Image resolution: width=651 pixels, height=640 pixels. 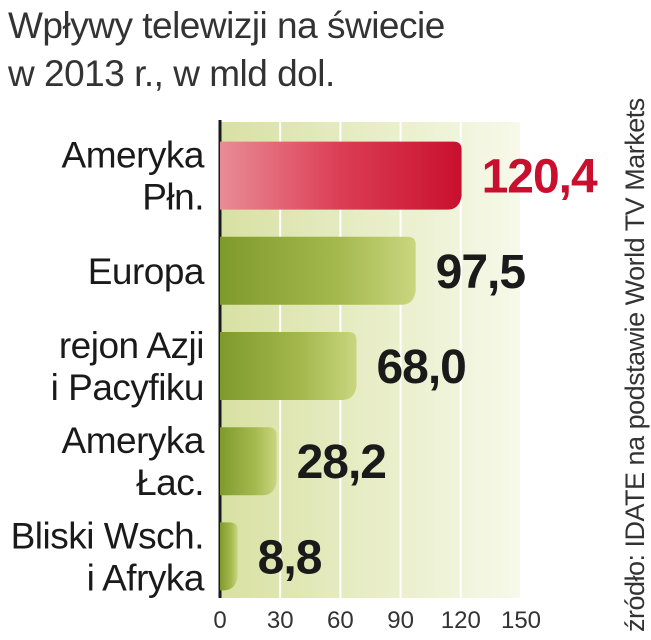 I want to click on value-label: 8,8, so click(x=290, y=557).